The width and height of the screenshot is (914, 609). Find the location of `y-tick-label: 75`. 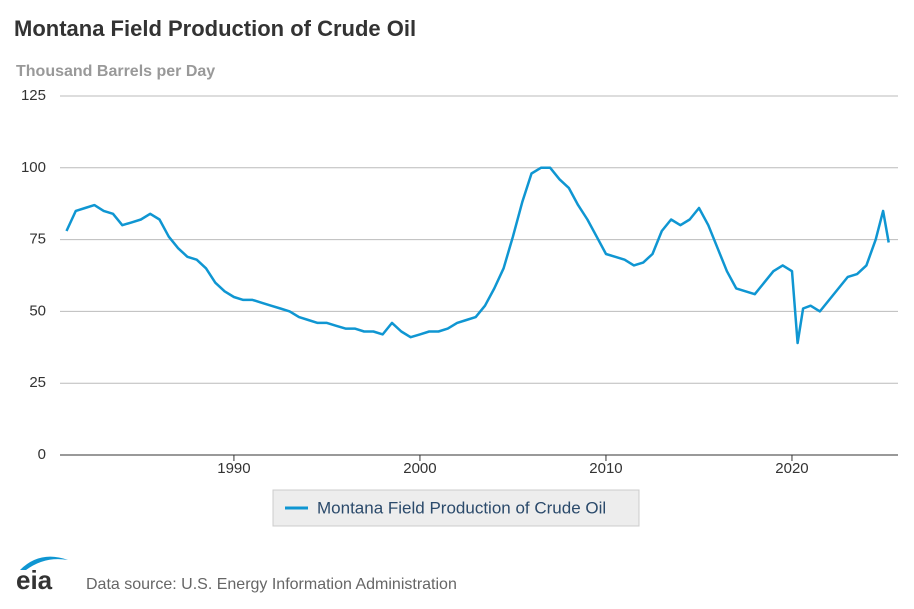

y-tick-label: 75 is located at coordinates (37, 239).